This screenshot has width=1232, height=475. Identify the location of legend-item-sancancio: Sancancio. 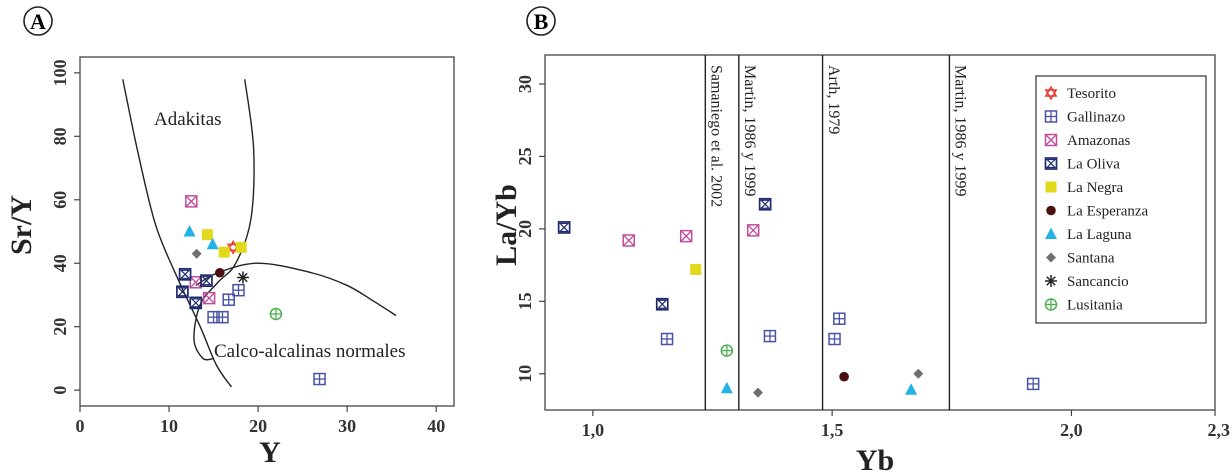
(1087, 282).